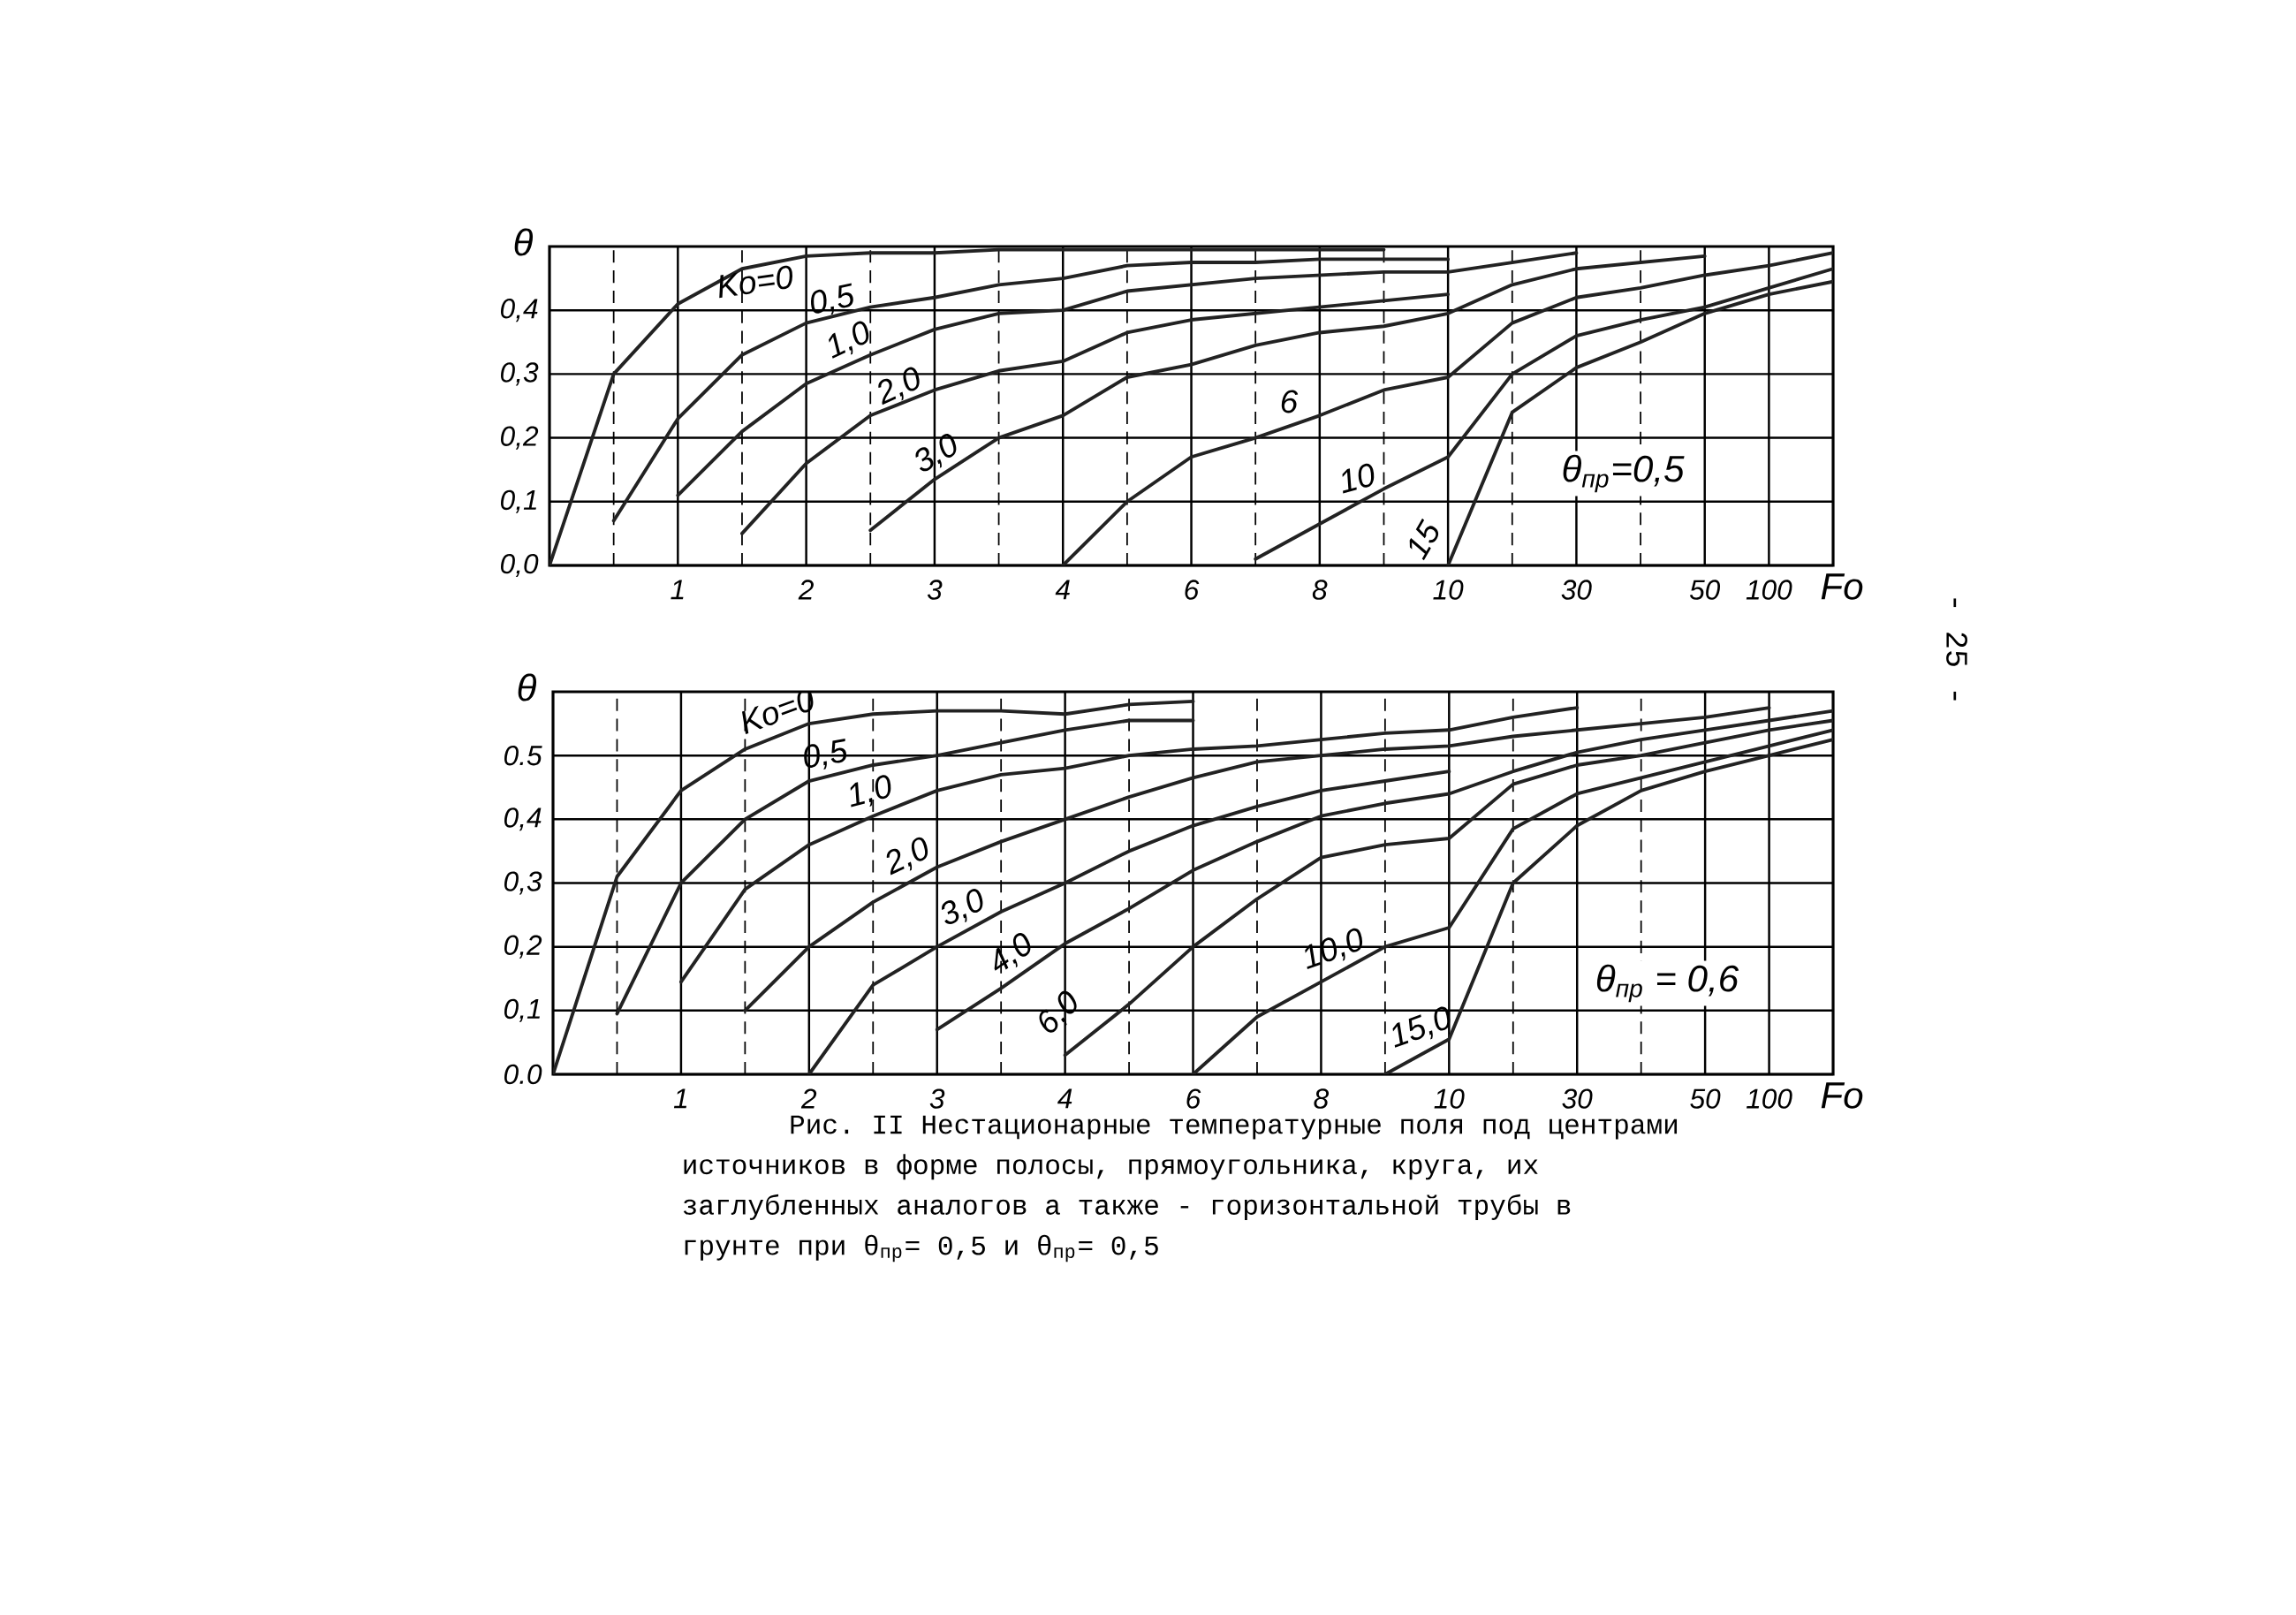  I want to click on annotation: θ$_{пр}$=0,5, so click(1624, 474).